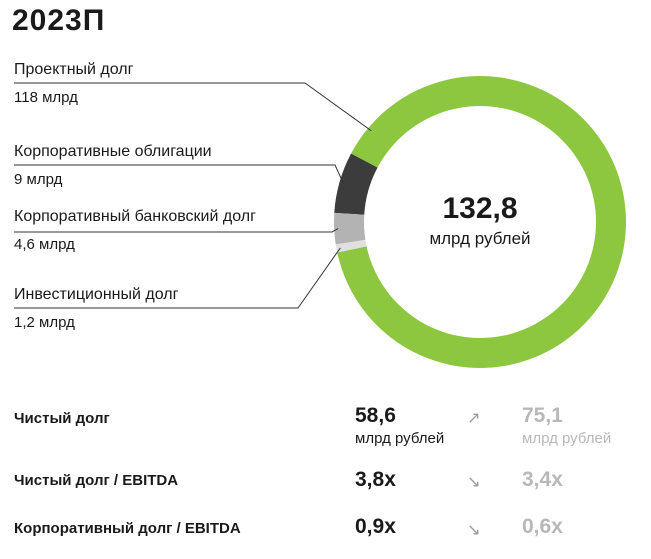  Describe the element at coordinates (375, 479) in the screenshot. I see `metric-current-net-debt-ebitda: 3,8x` at that location.